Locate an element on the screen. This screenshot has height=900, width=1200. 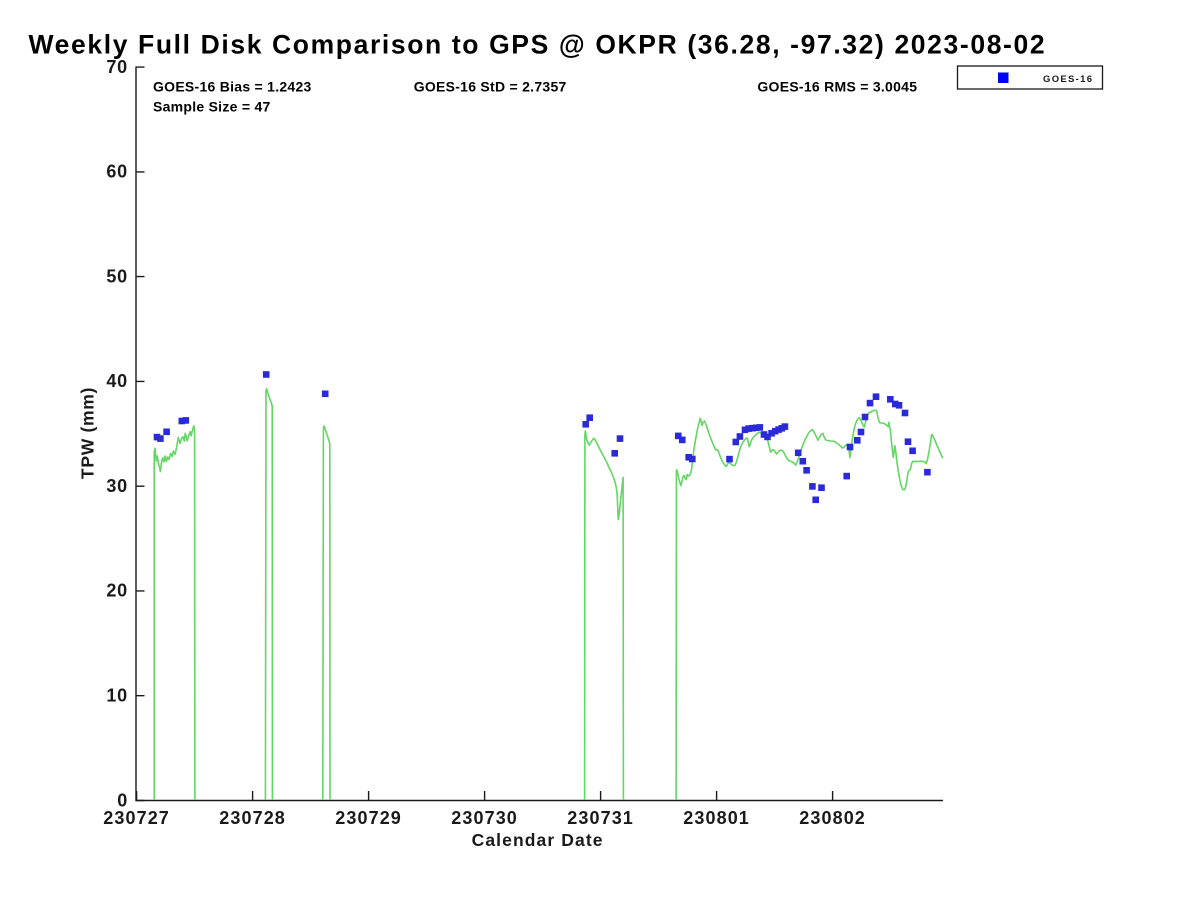
svg-text: 0 is located at coordinates (122, 800).